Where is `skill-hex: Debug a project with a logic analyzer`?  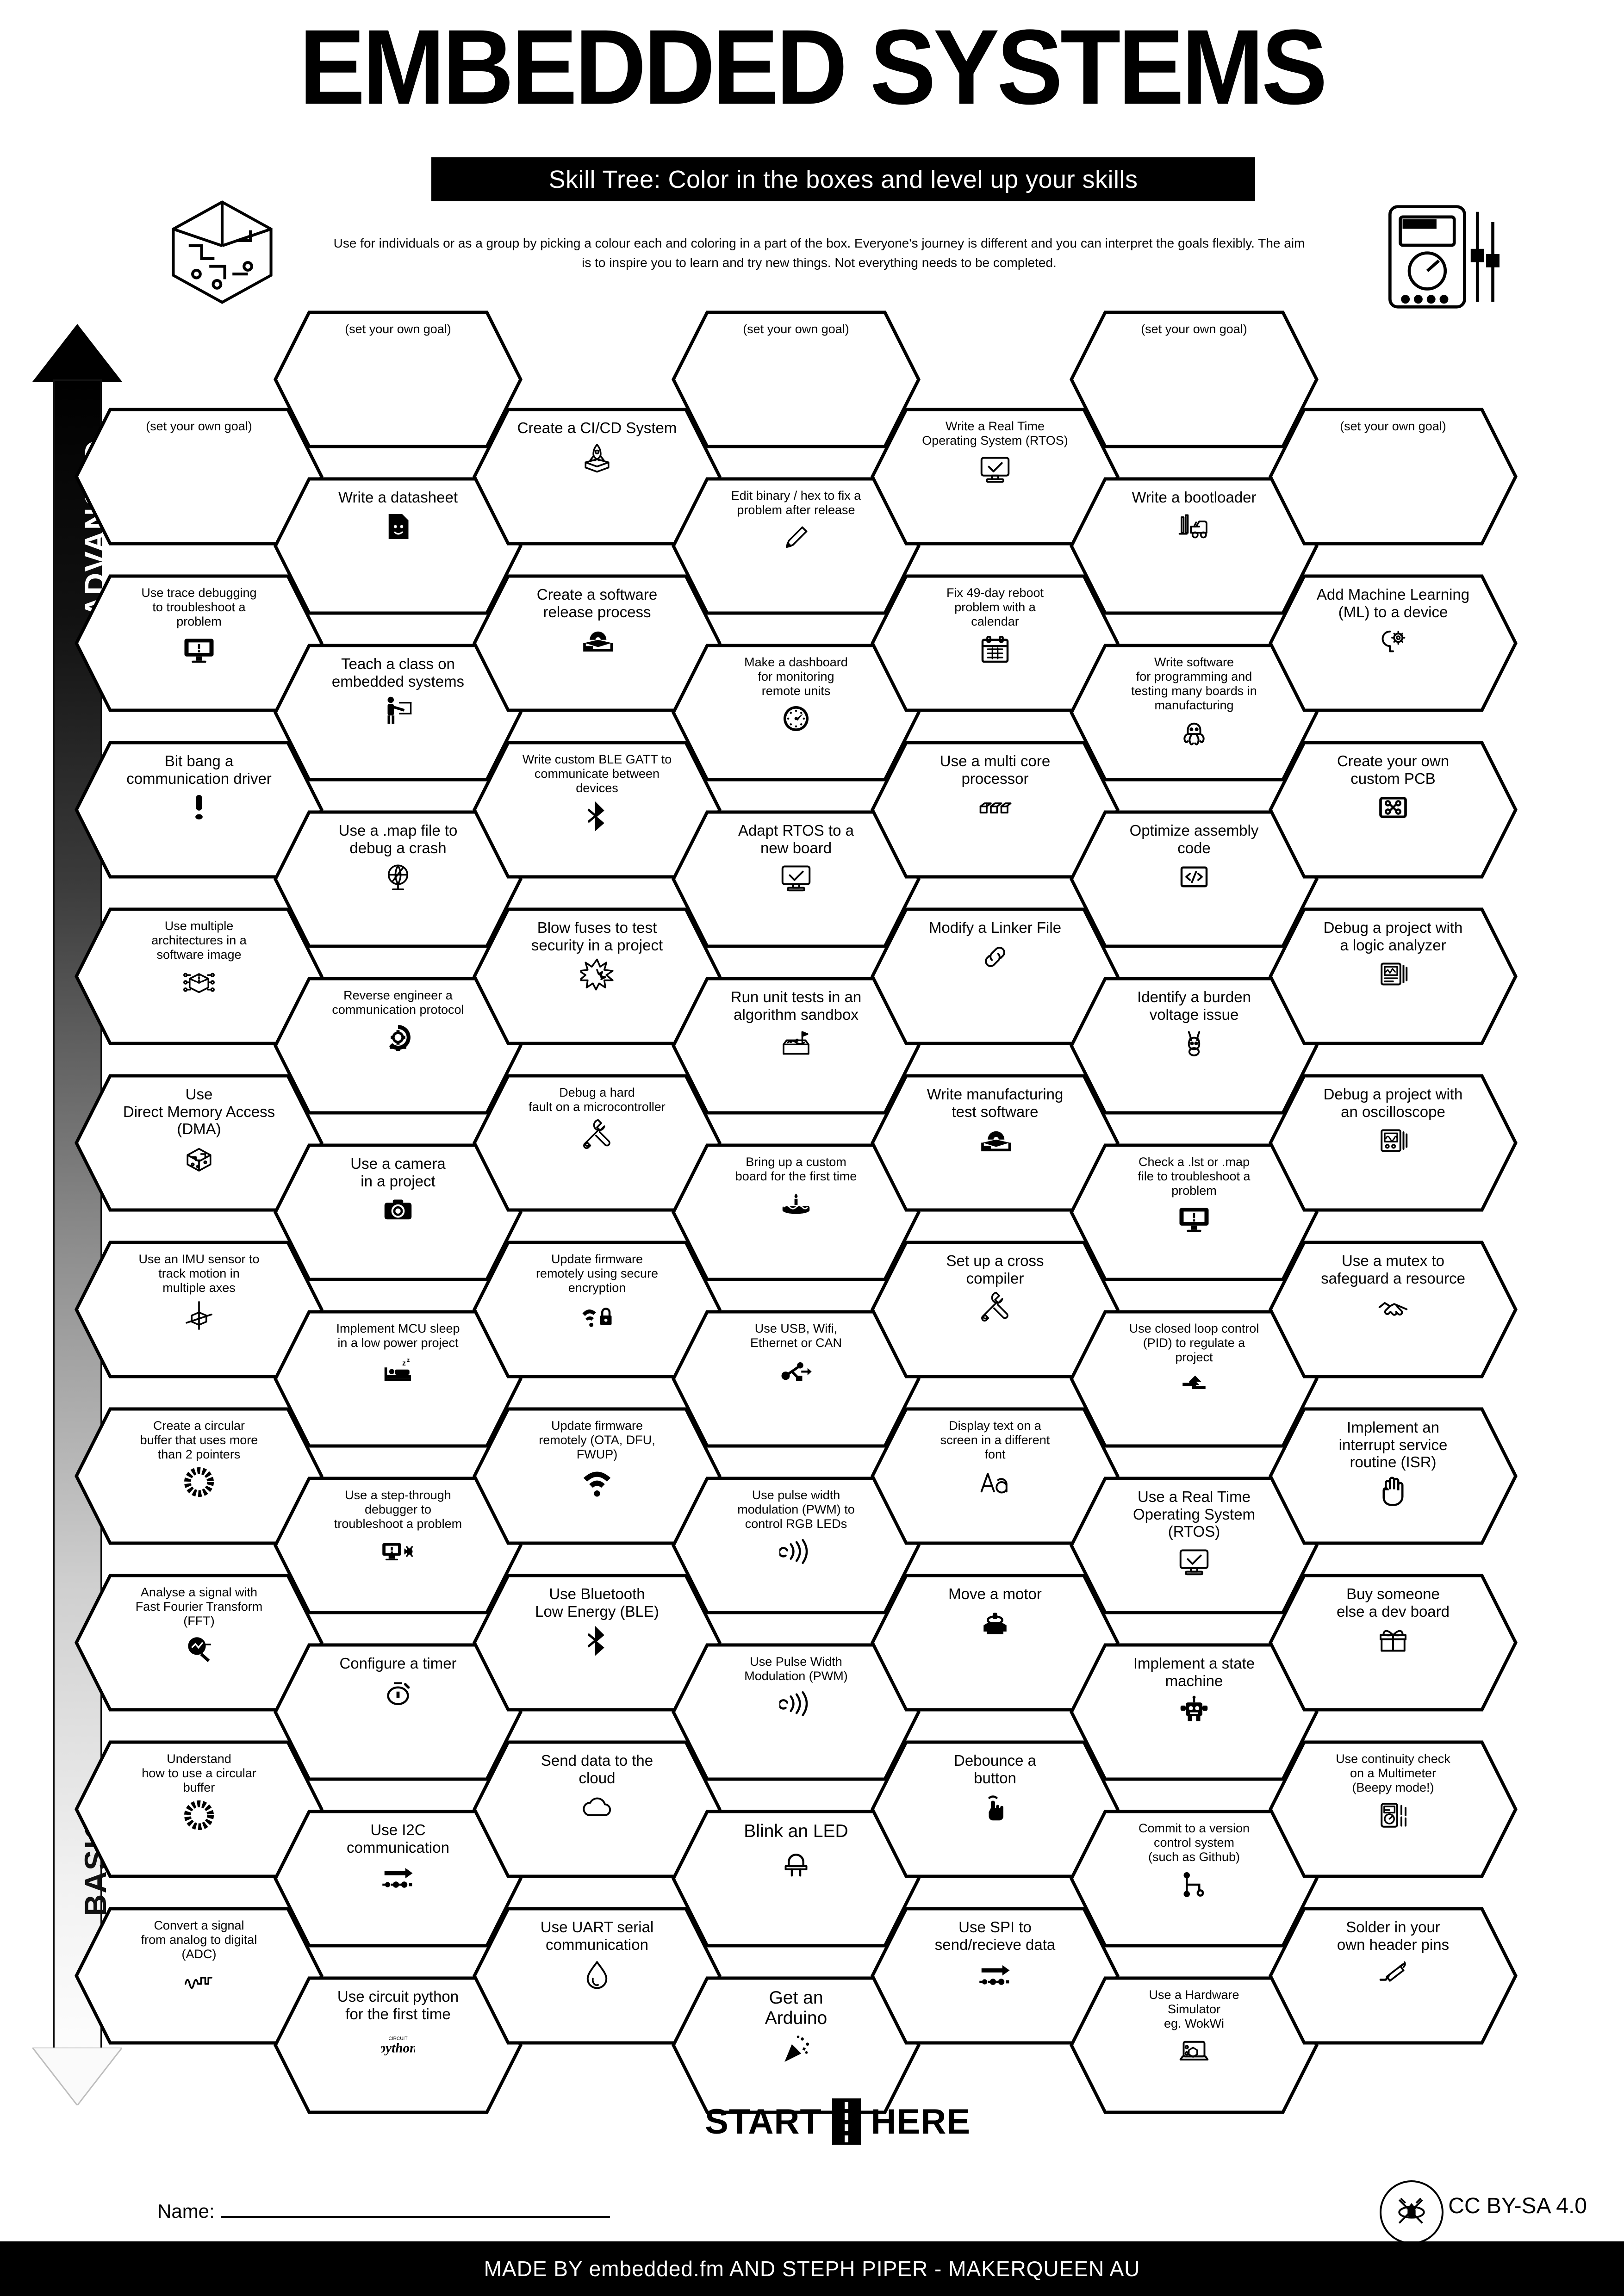 skill-hex: Debug a project with a logic analyzer is located at coordinates (1393, 976).